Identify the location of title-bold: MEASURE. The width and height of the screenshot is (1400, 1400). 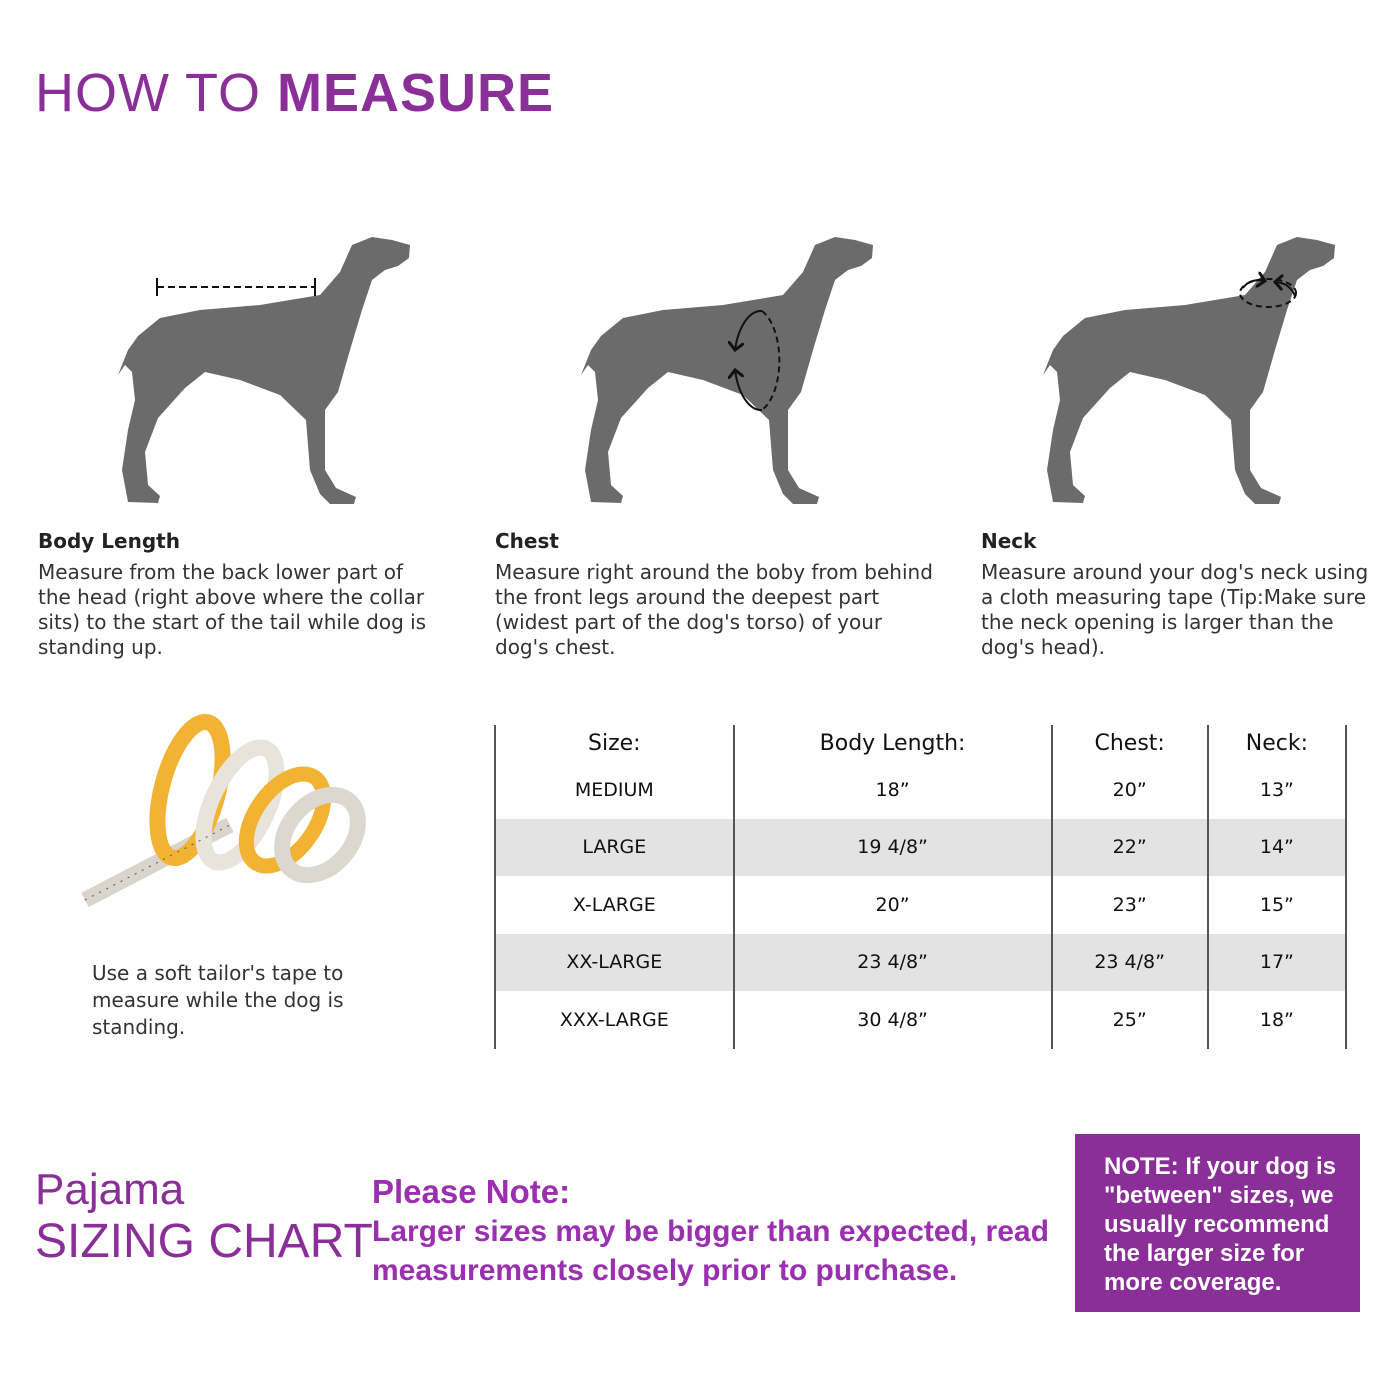
(416, 93).